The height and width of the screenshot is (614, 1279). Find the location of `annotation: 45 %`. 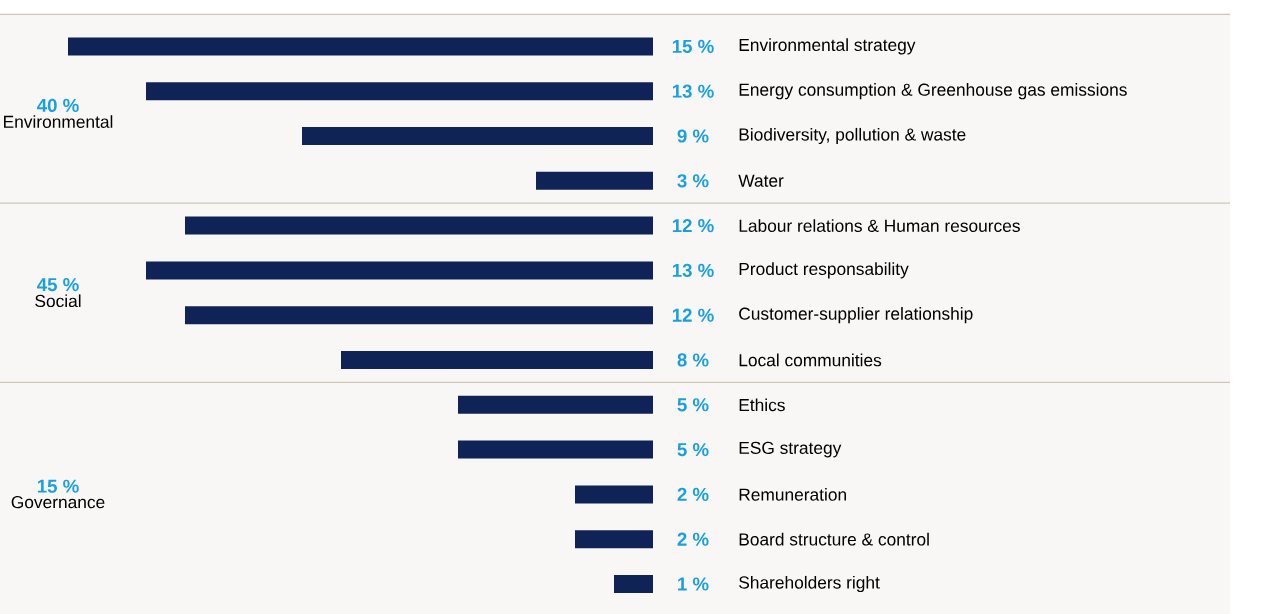

annotation: 45 % is located at coordinates (58, 285).